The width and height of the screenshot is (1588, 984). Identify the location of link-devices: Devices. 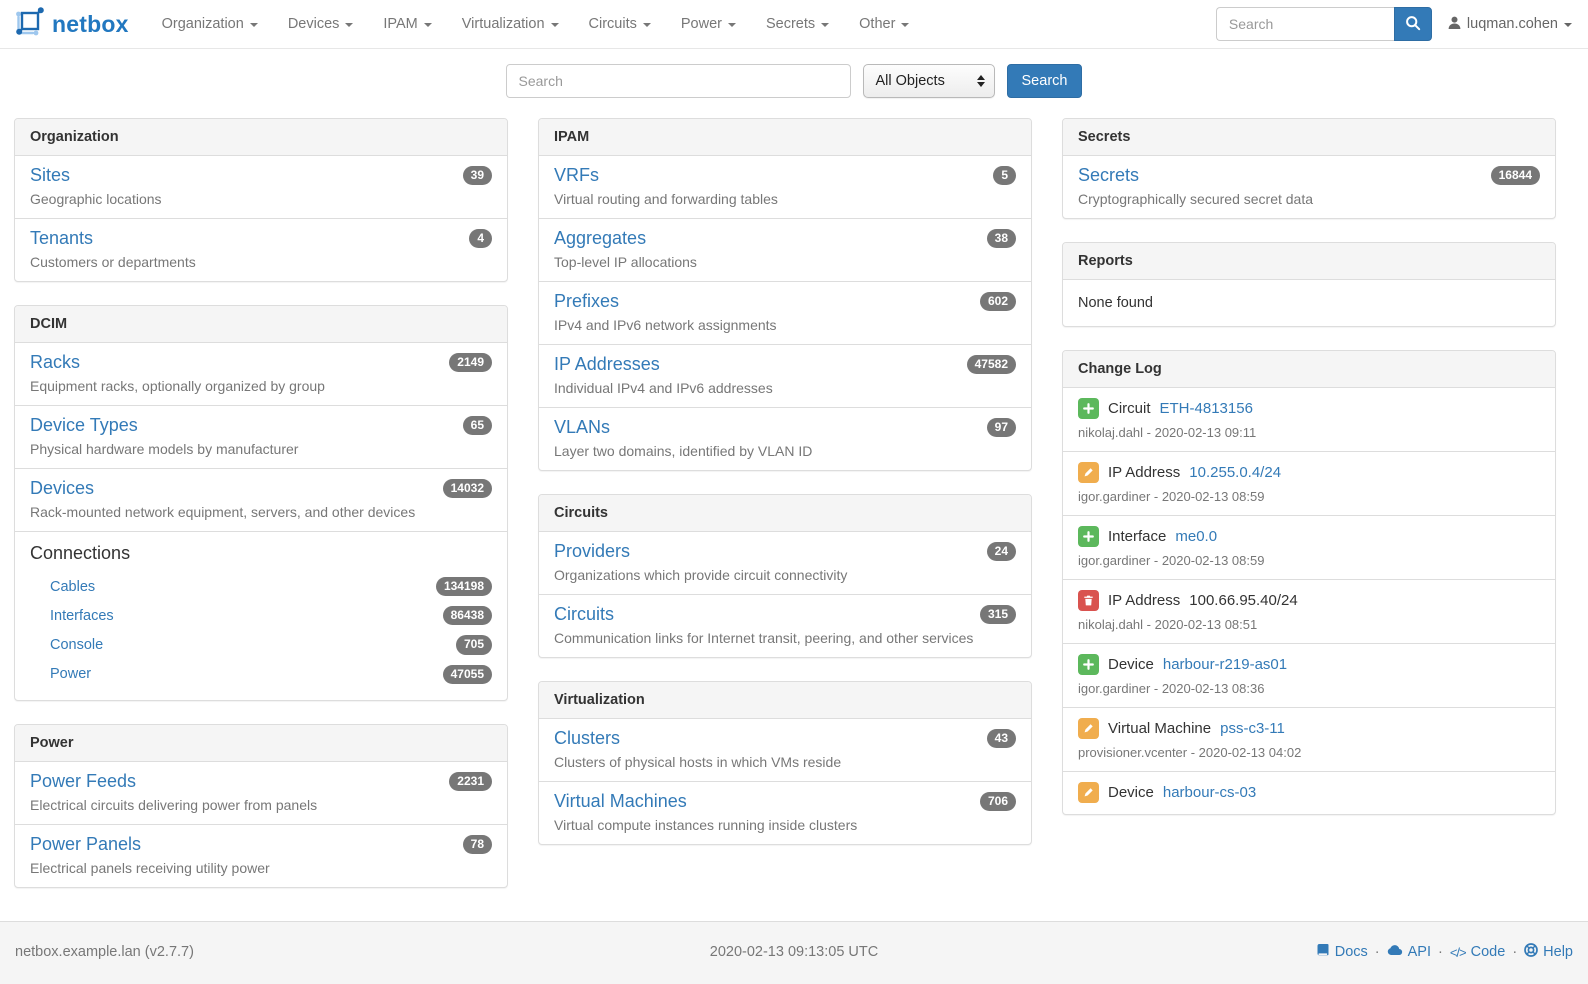
(62, 488).